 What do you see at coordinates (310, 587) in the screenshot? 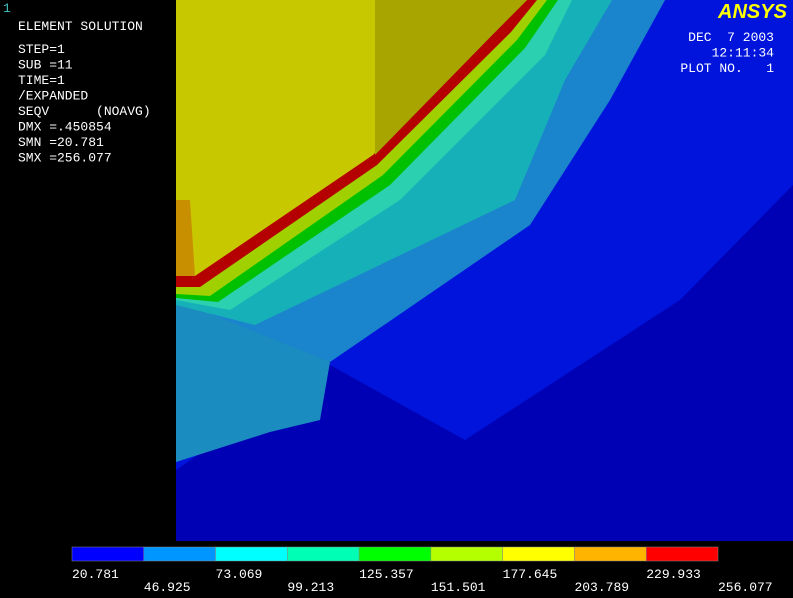
I see `legend-label: 99.213` at bounding box center [310, 587].